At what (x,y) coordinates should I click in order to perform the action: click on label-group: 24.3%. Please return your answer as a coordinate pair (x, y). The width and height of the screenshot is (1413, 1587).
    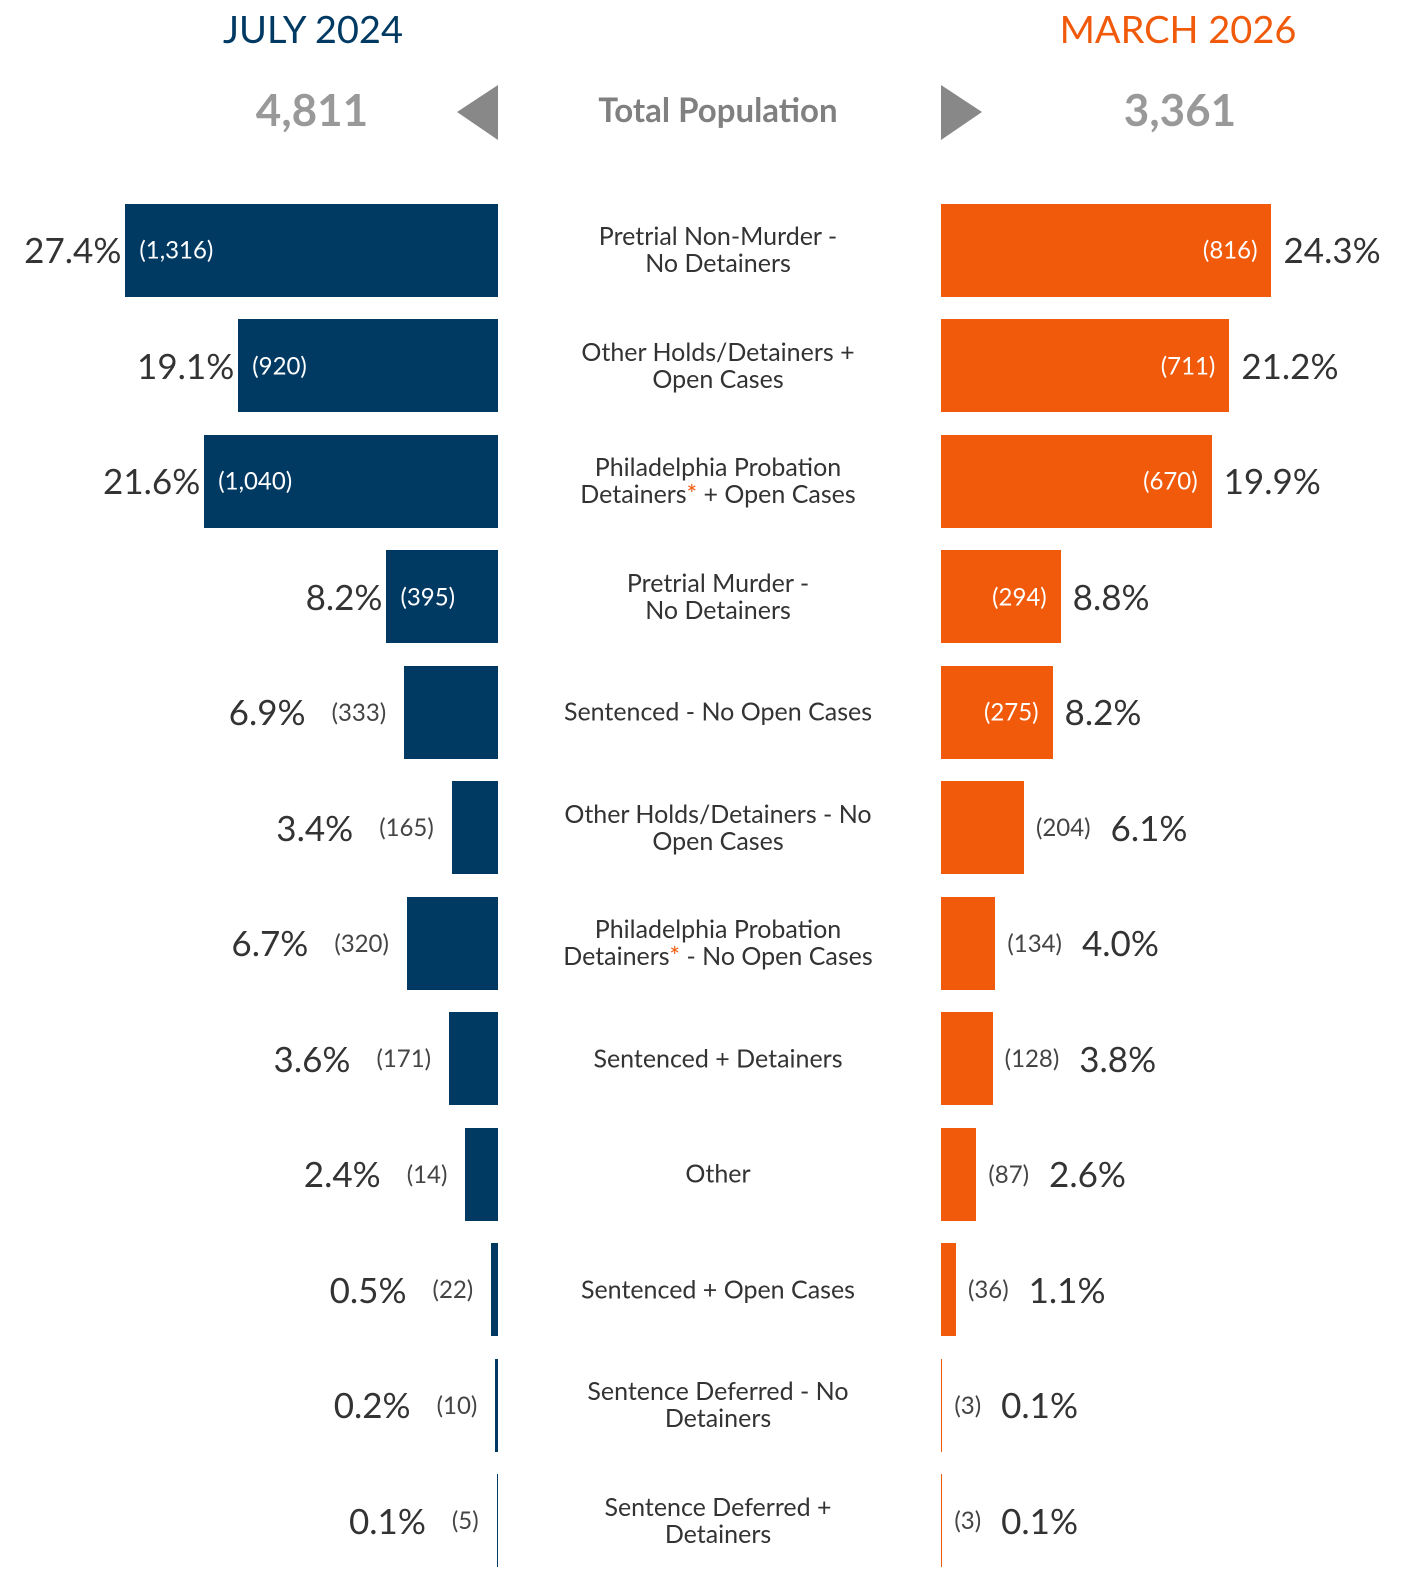
    Looking at the image, I should click on (1331, 250).